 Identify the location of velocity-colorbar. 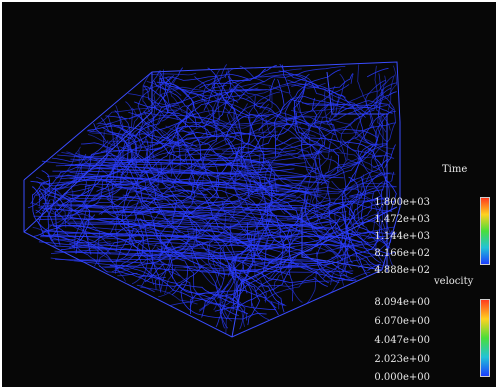
(485, 338).